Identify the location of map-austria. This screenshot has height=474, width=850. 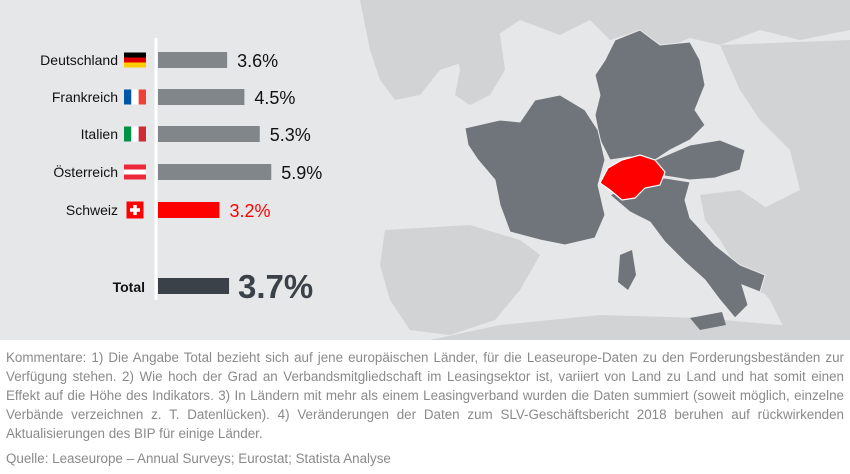
(700, 160).